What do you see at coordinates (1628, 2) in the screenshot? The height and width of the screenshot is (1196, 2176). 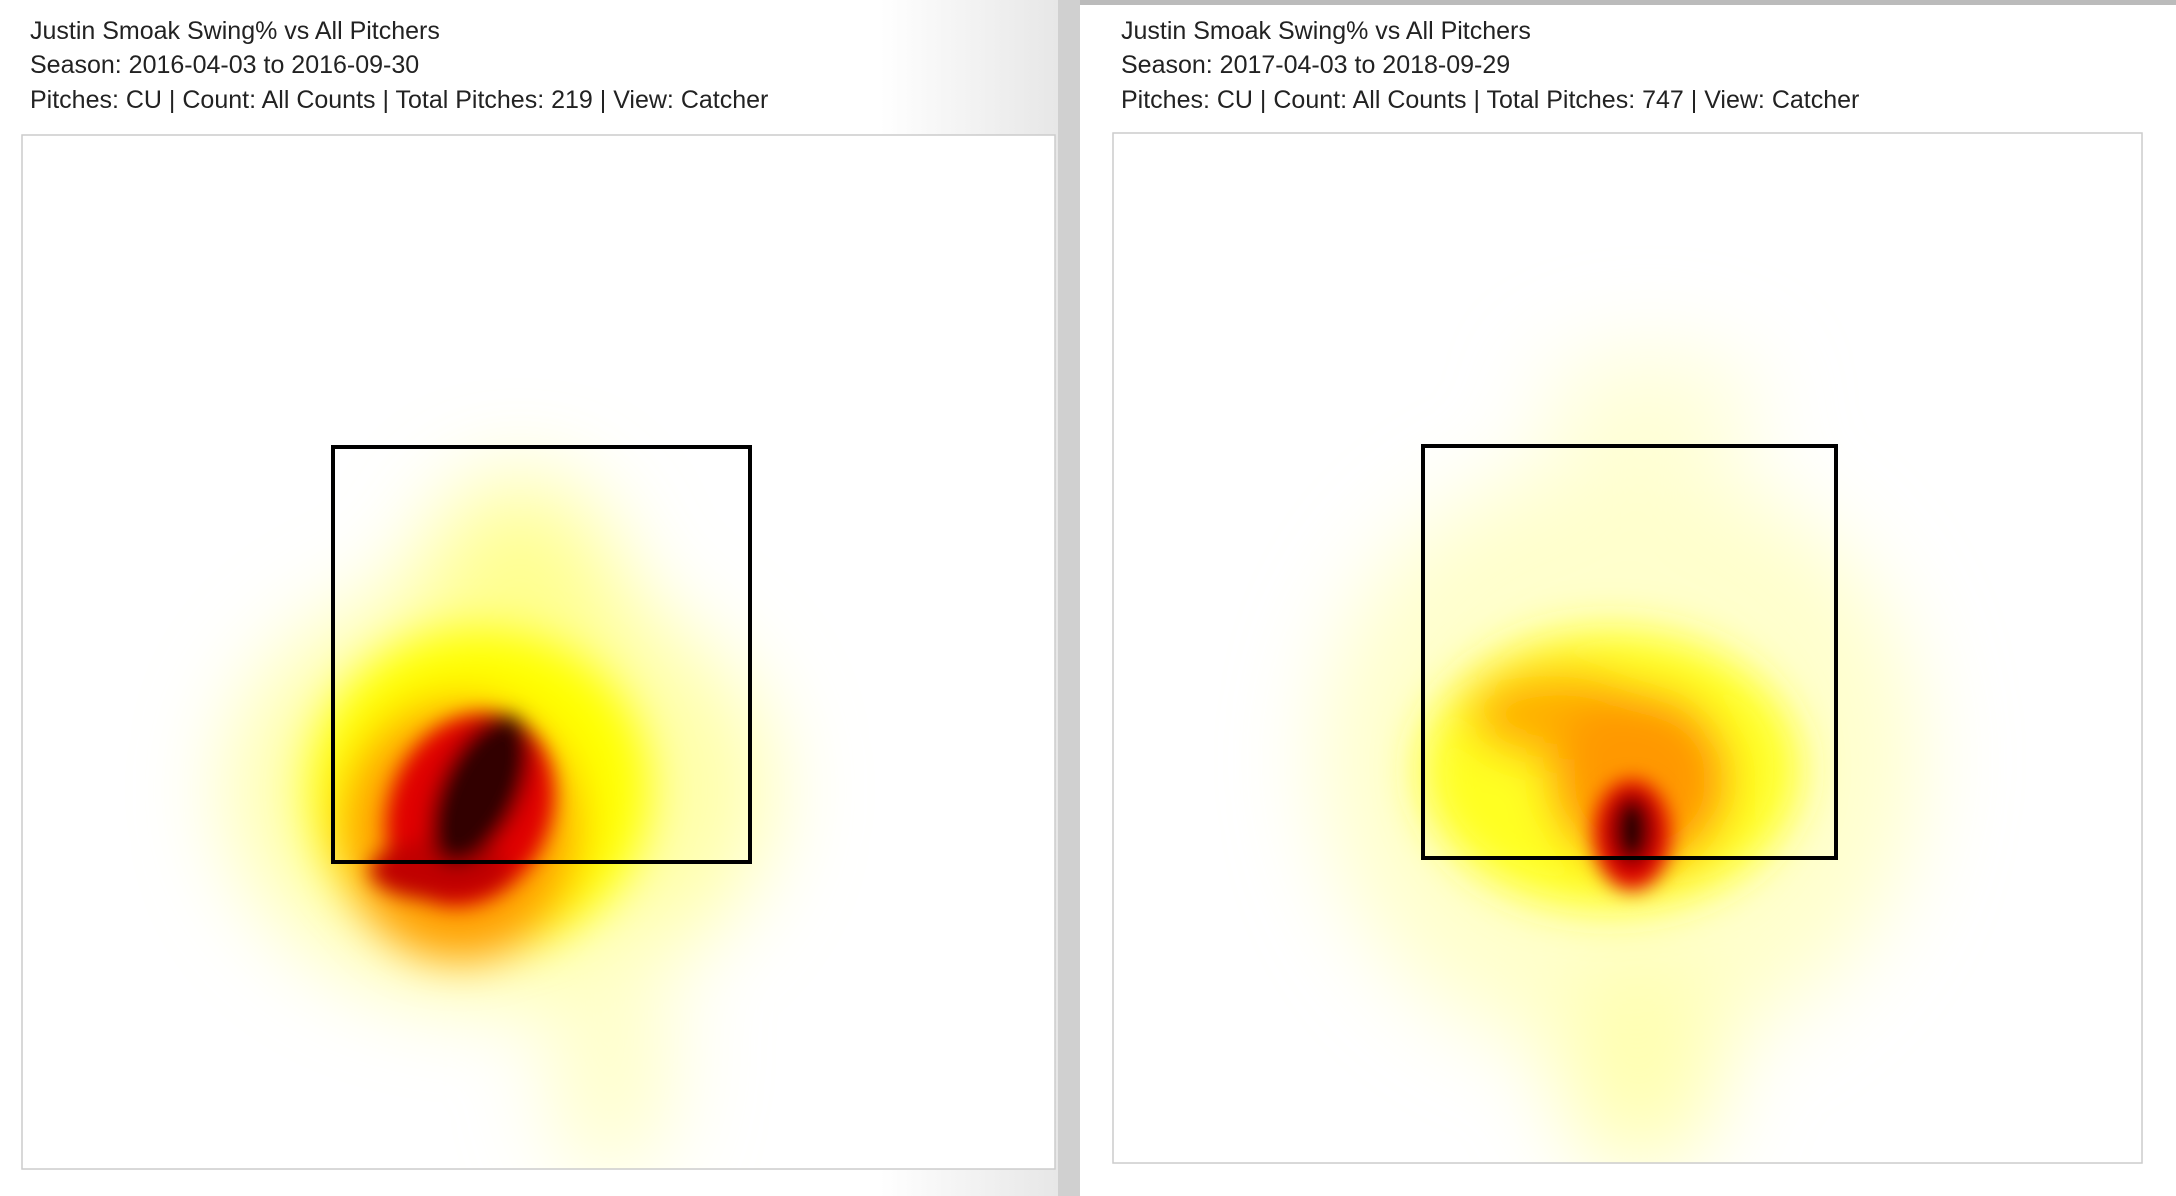 I see `top-edge` at bounding box center [1628, 2].